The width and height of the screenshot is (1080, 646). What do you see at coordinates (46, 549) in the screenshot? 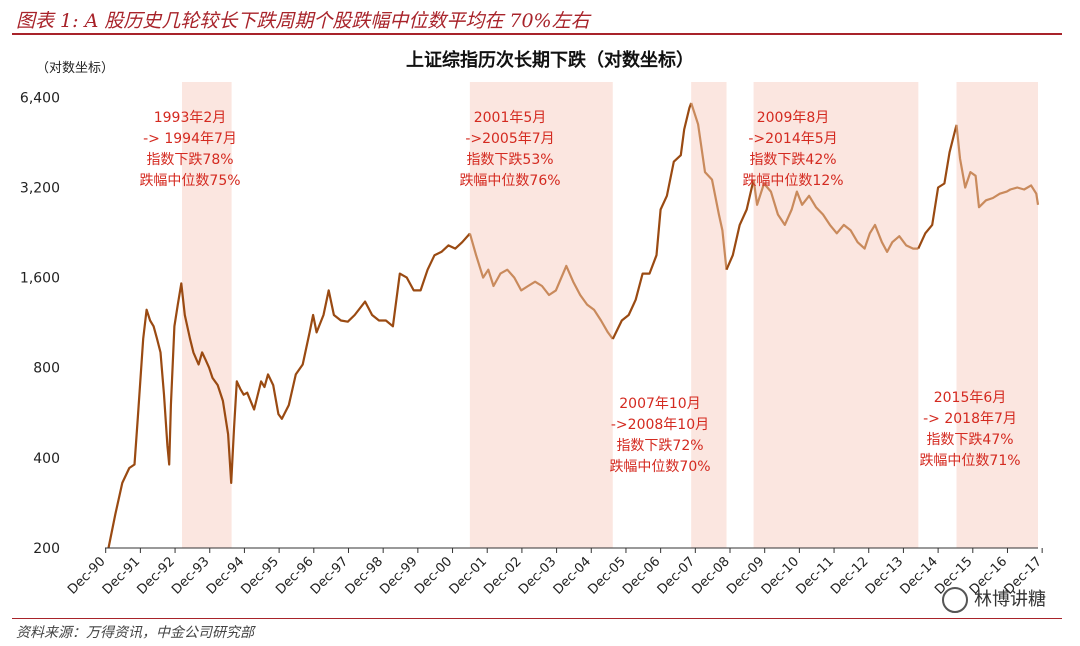
I see `y-tick-label: 200` at bounding box center [46, 549].